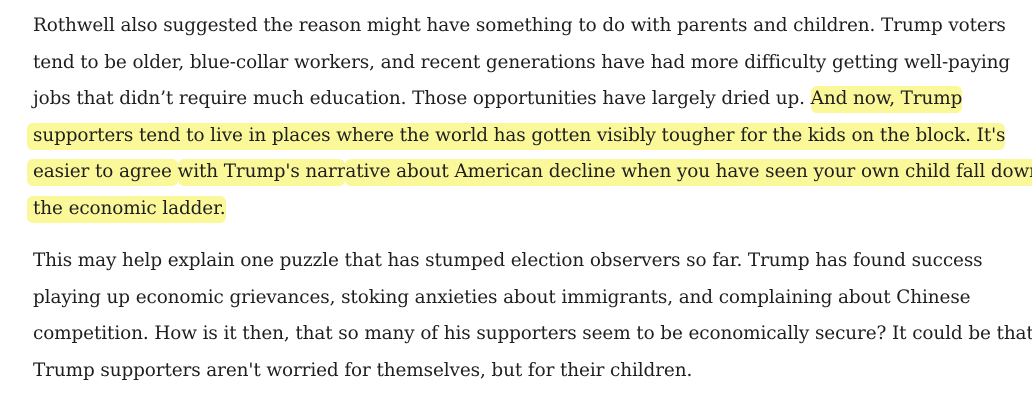  I want to click on highlighted-text: And now, Trump, so click(886, 99).